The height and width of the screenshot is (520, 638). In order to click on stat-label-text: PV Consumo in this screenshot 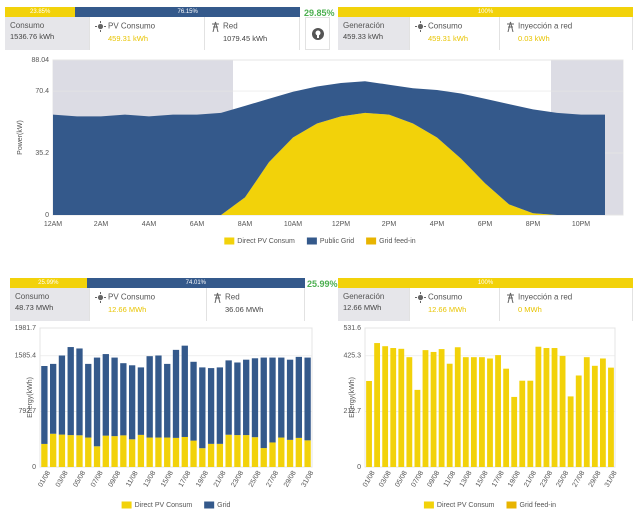, I will do `click(132, 297)`.